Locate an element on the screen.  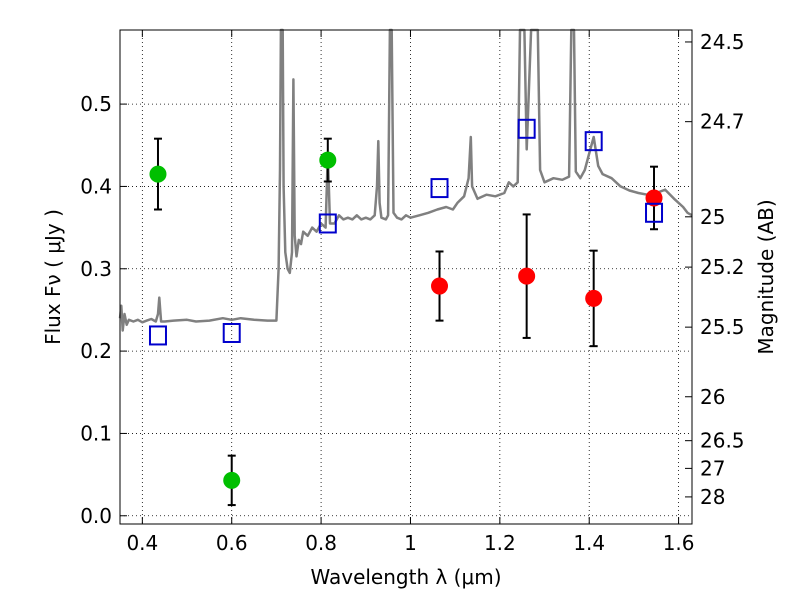
x-tick-label: 1.6 is located at coordinates (679, 543).